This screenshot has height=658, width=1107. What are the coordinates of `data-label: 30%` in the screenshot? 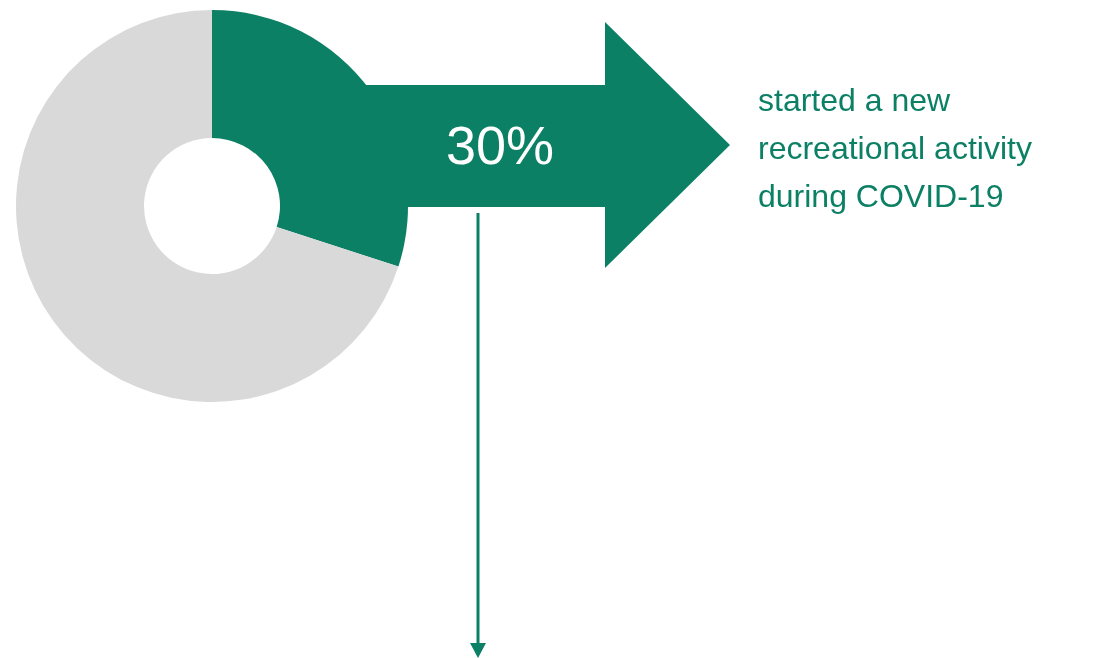 It's located at (500, 145).